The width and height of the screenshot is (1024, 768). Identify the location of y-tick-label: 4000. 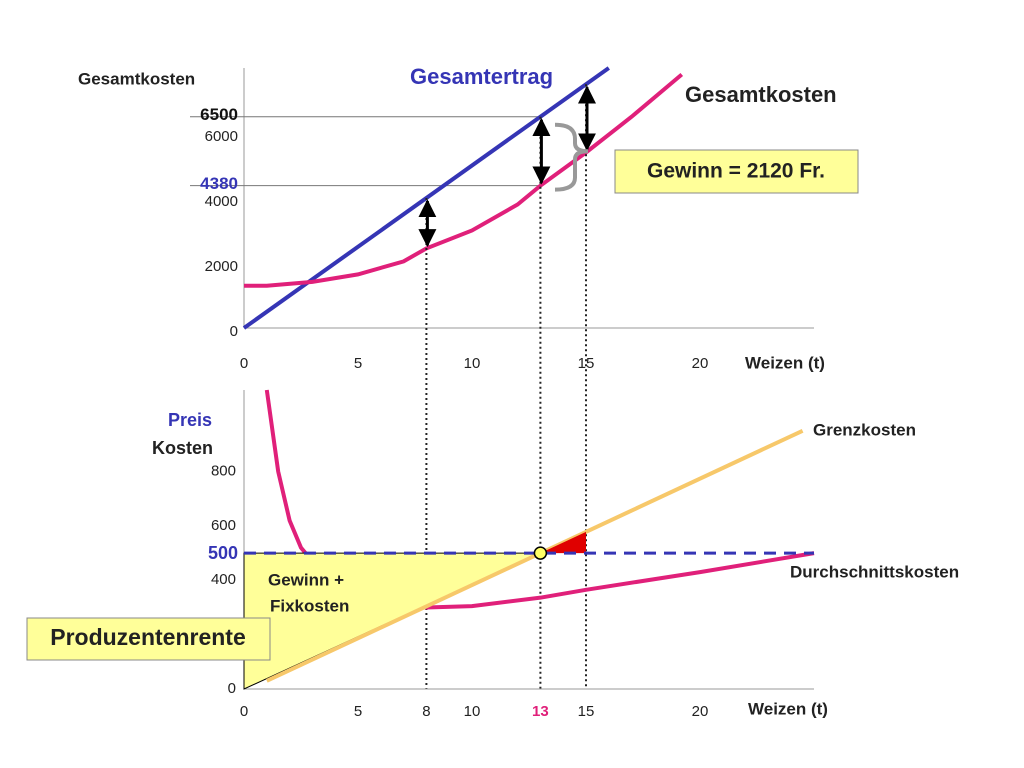
(221, 201).